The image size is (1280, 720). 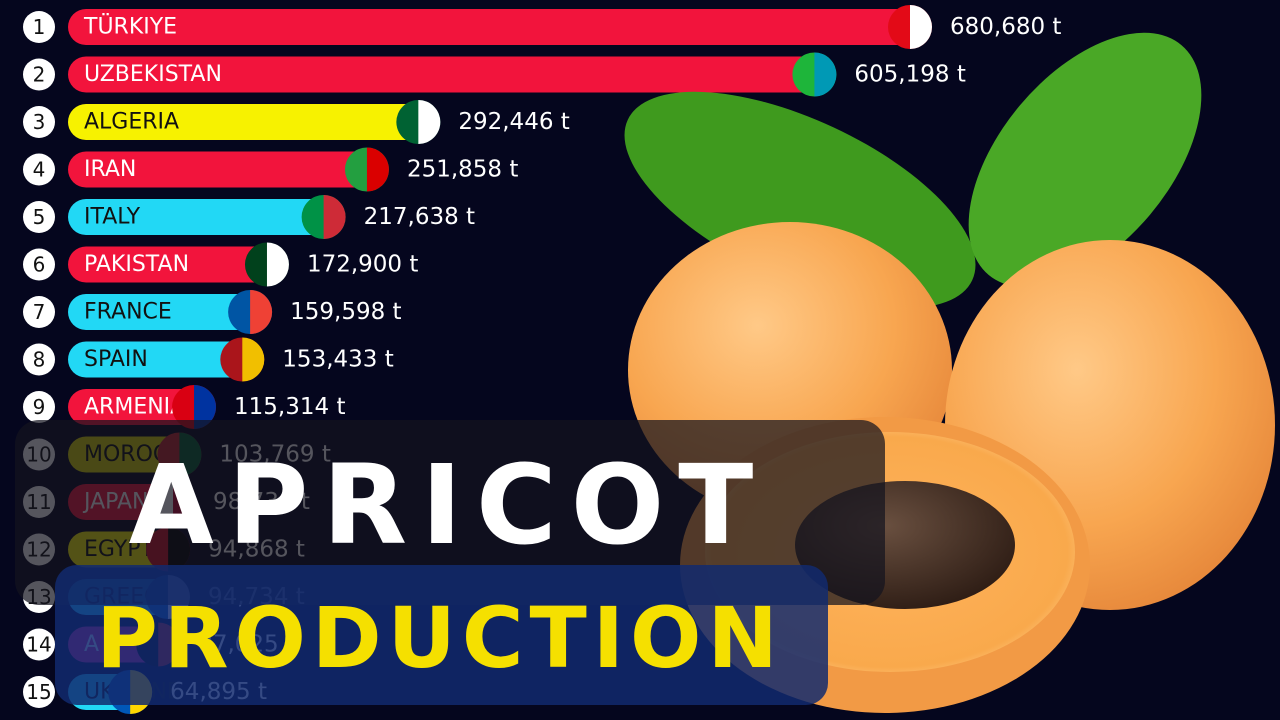 What do you see at coordinates (440, 638) in the screenshot?
I see `subtitle: PRODUCTION` at bounding box center [440, 638].